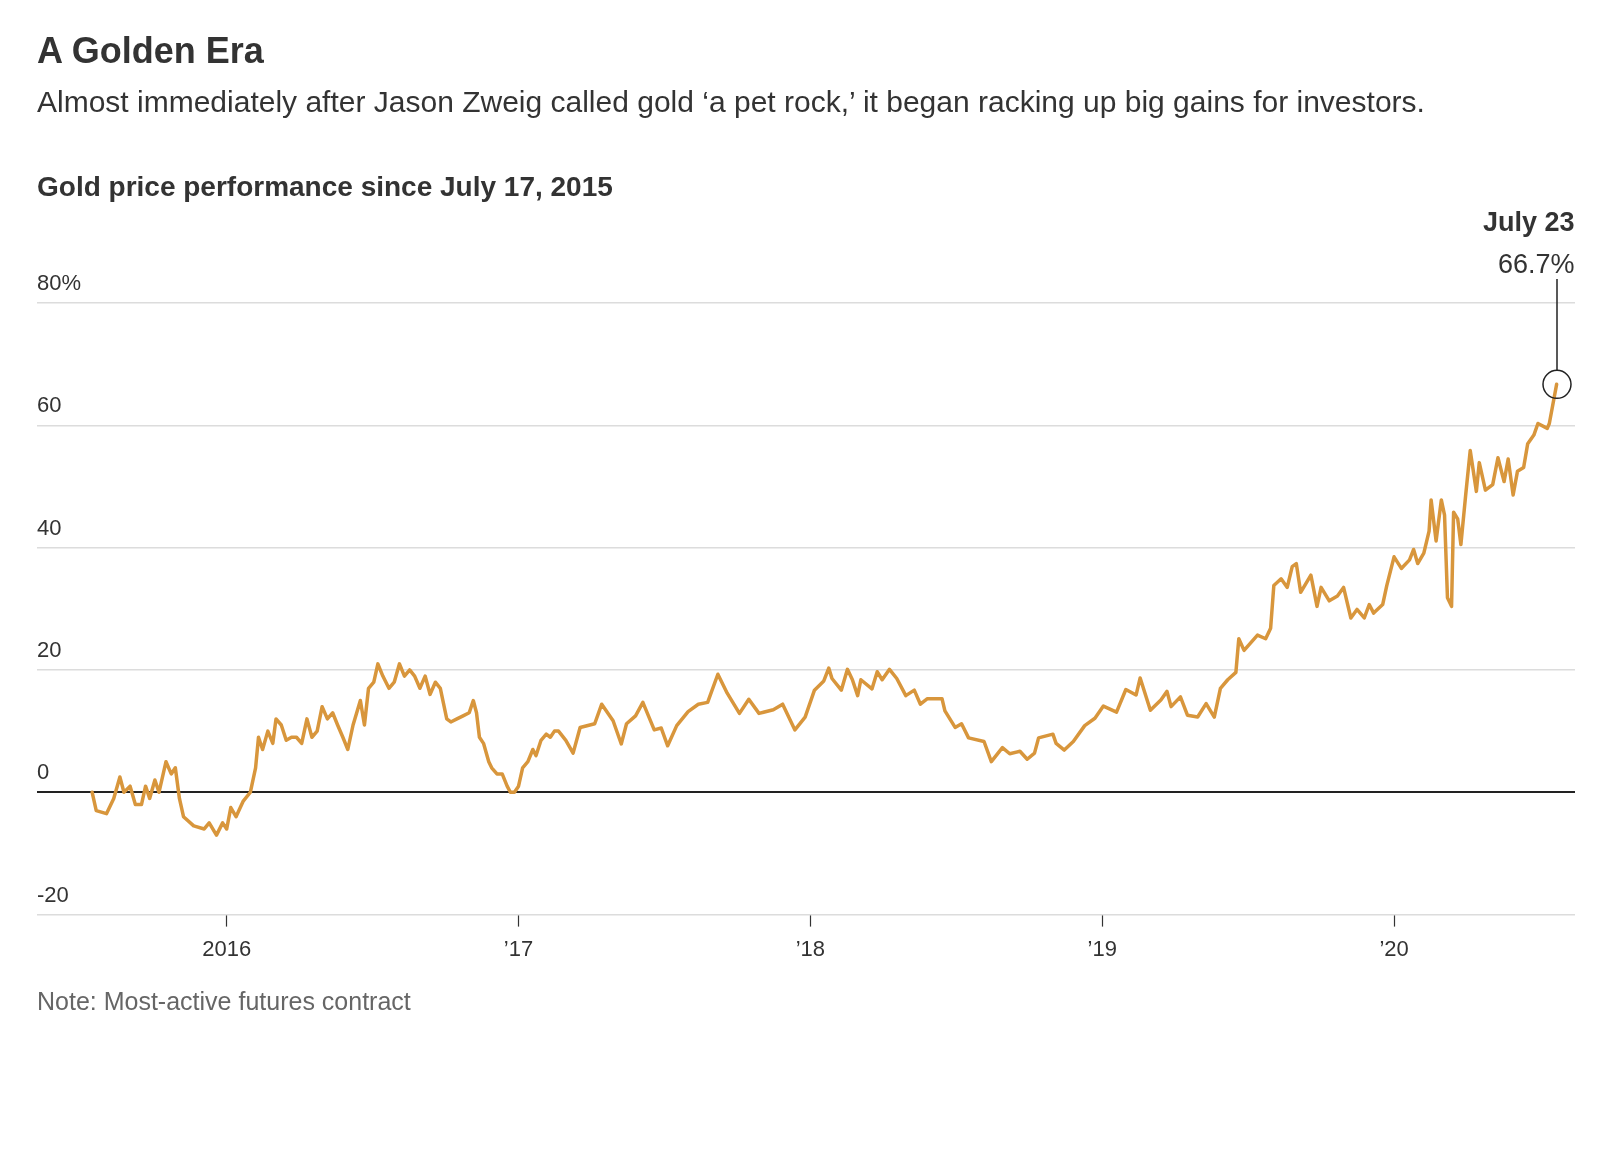 The image size is (1610, 1150). I want to click on text: July 23, so click(1529, 222).